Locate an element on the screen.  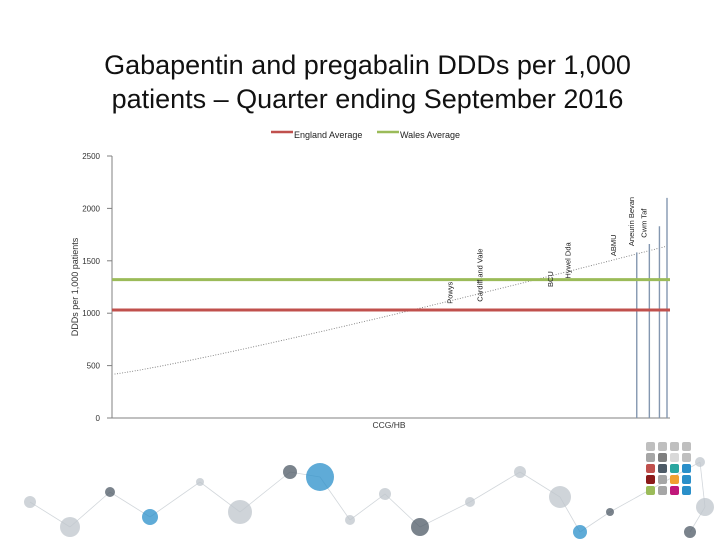
y-tick-label: 2000 is located at coordinates (91, 208).